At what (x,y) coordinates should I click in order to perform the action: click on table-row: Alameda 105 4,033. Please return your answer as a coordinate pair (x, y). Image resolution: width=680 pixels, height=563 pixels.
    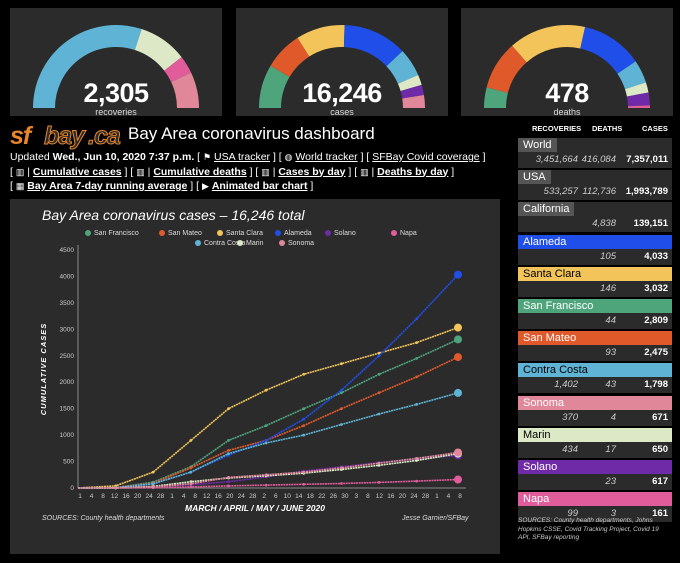
    Looking at the image, I should click on (595, 249).